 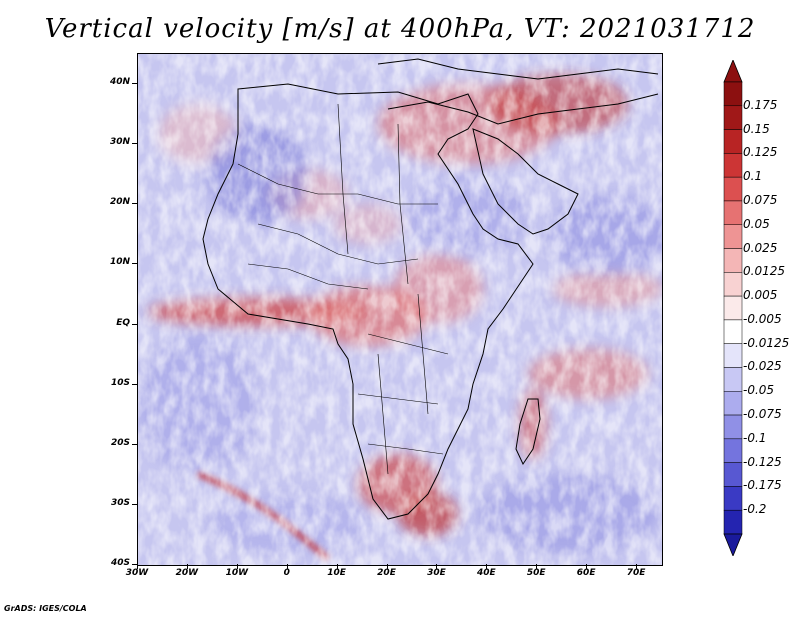 I want to click on colorbar-label: 0.0125, so click(x=764, y=271).